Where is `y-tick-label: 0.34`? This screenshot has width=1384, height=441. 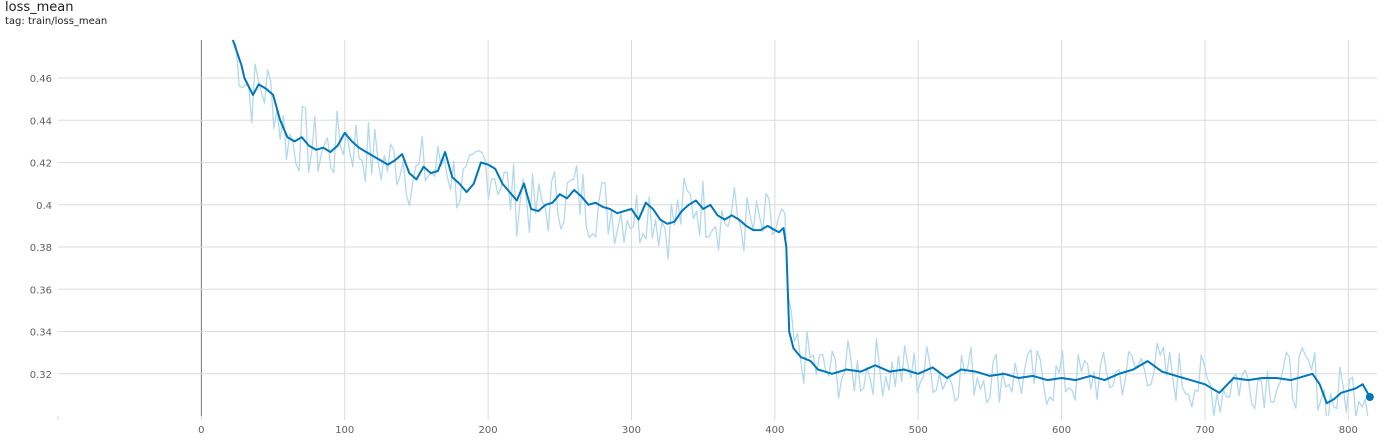 y-tick-label: 0.34 is located at coordinates (41, 333).